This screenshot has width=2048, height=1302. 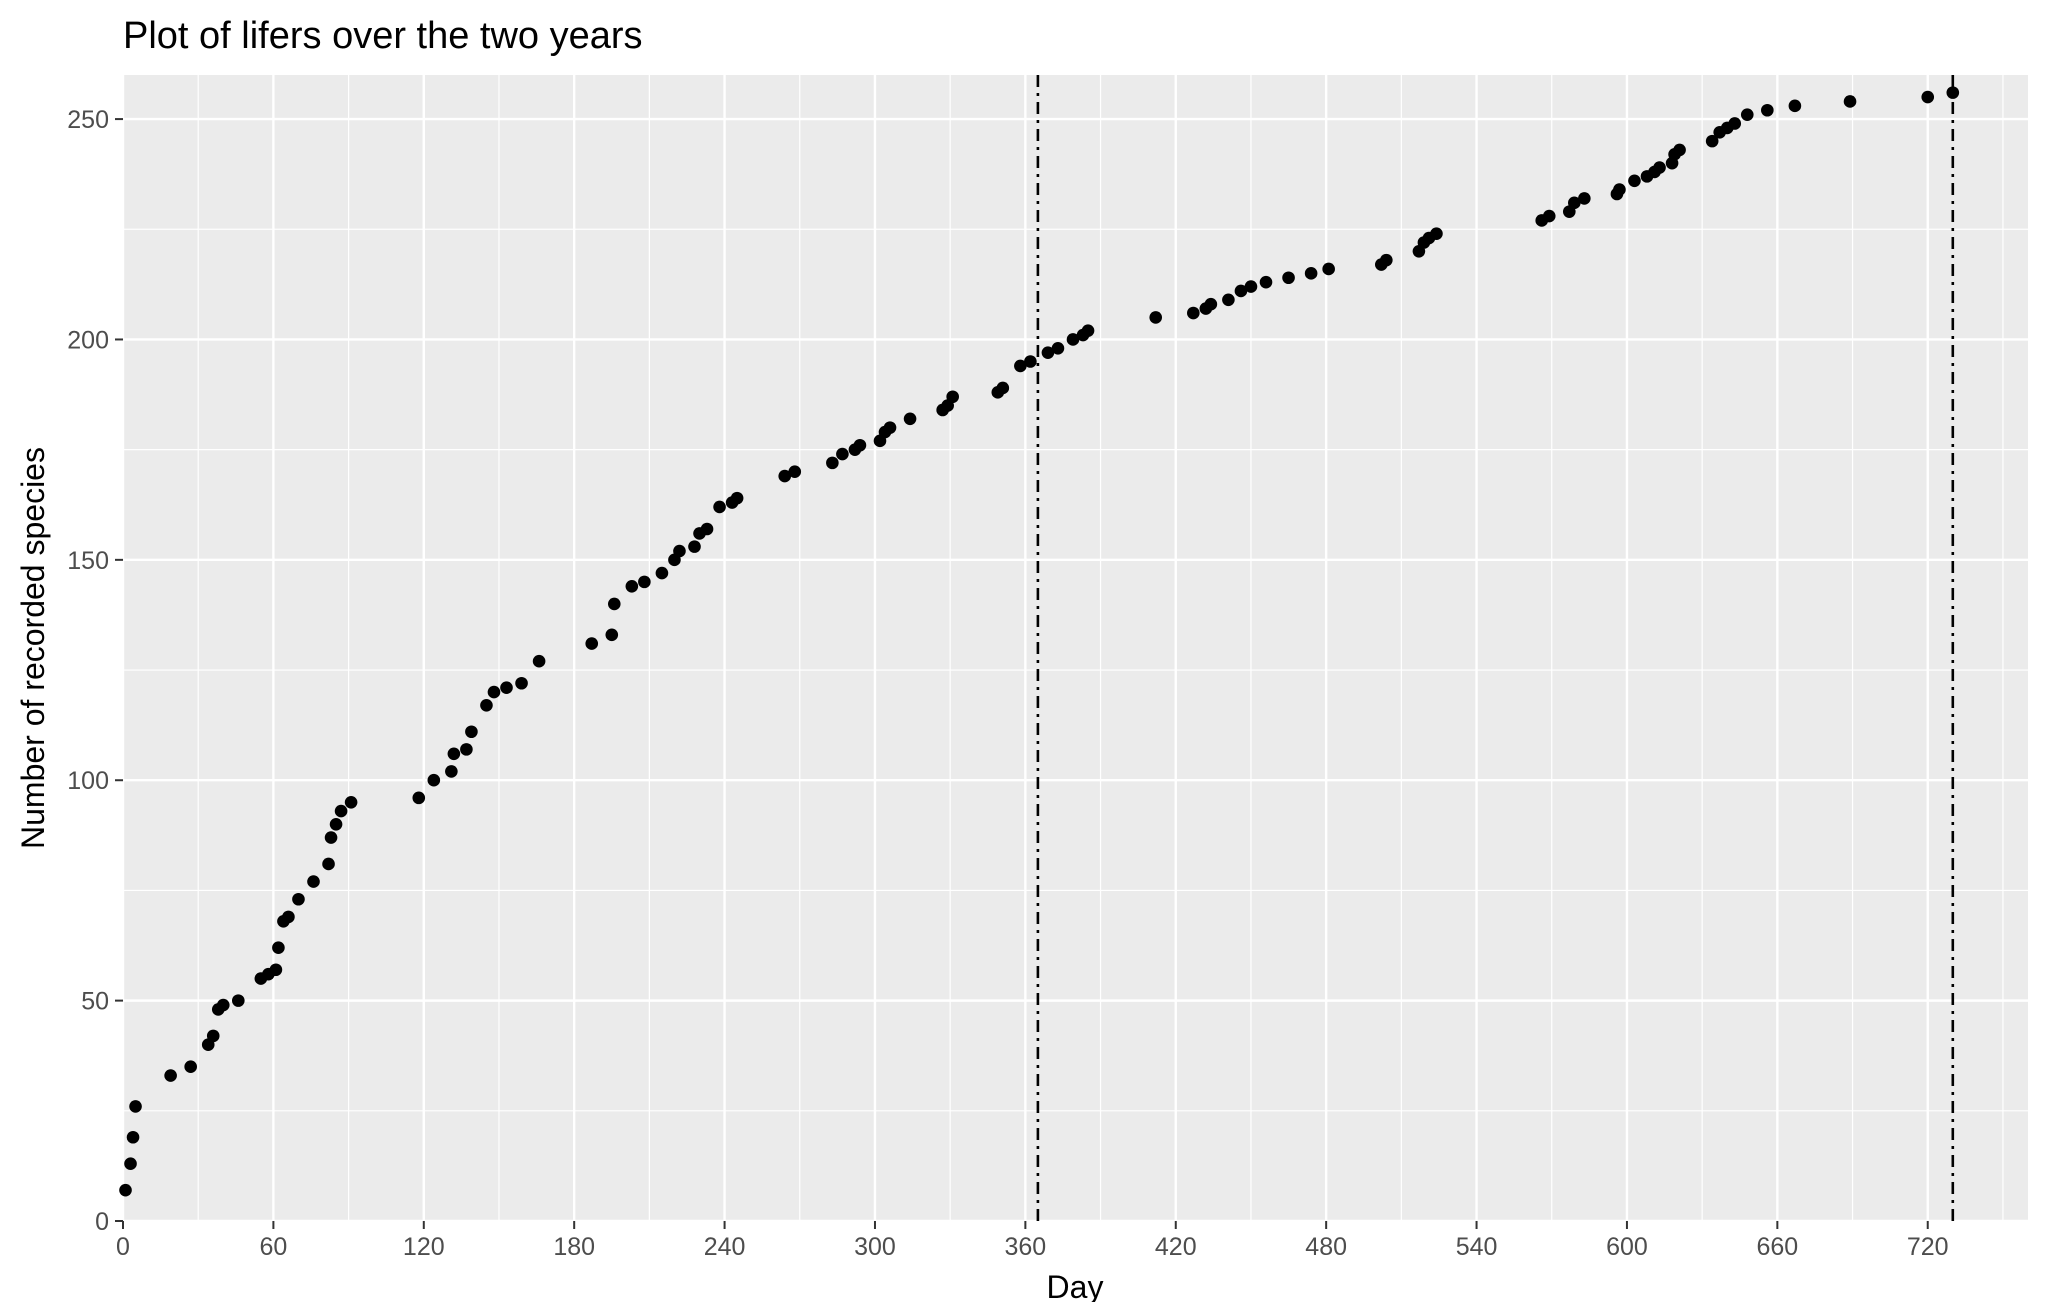 I want to click on y-axis-title: Number of recorded species, so click(x=33, y=648).